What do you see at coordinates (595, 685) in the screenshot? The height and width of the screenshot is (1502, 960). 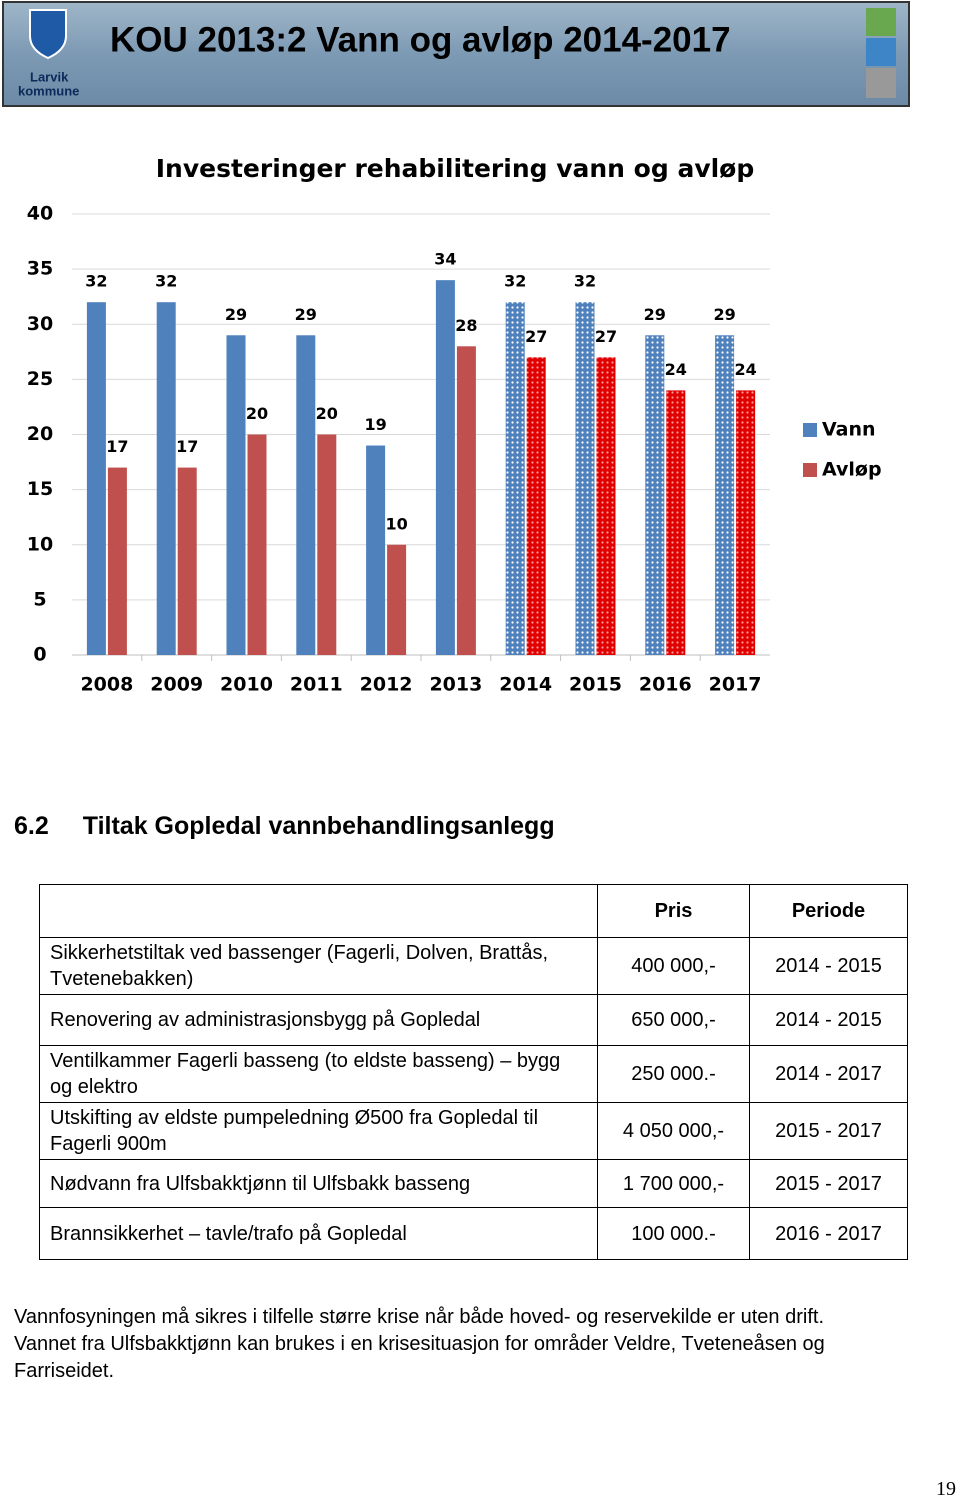 I see `x-tick-label: 2015` at bounding box center [595, 685].